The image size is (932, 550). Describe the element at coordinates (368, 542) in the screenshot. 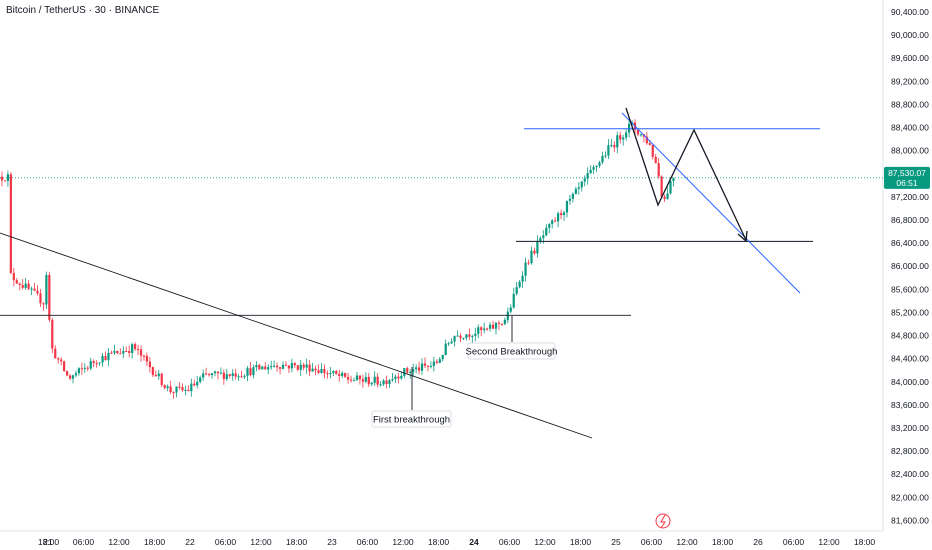

I see `time-tick-label: 06:00` at that location.